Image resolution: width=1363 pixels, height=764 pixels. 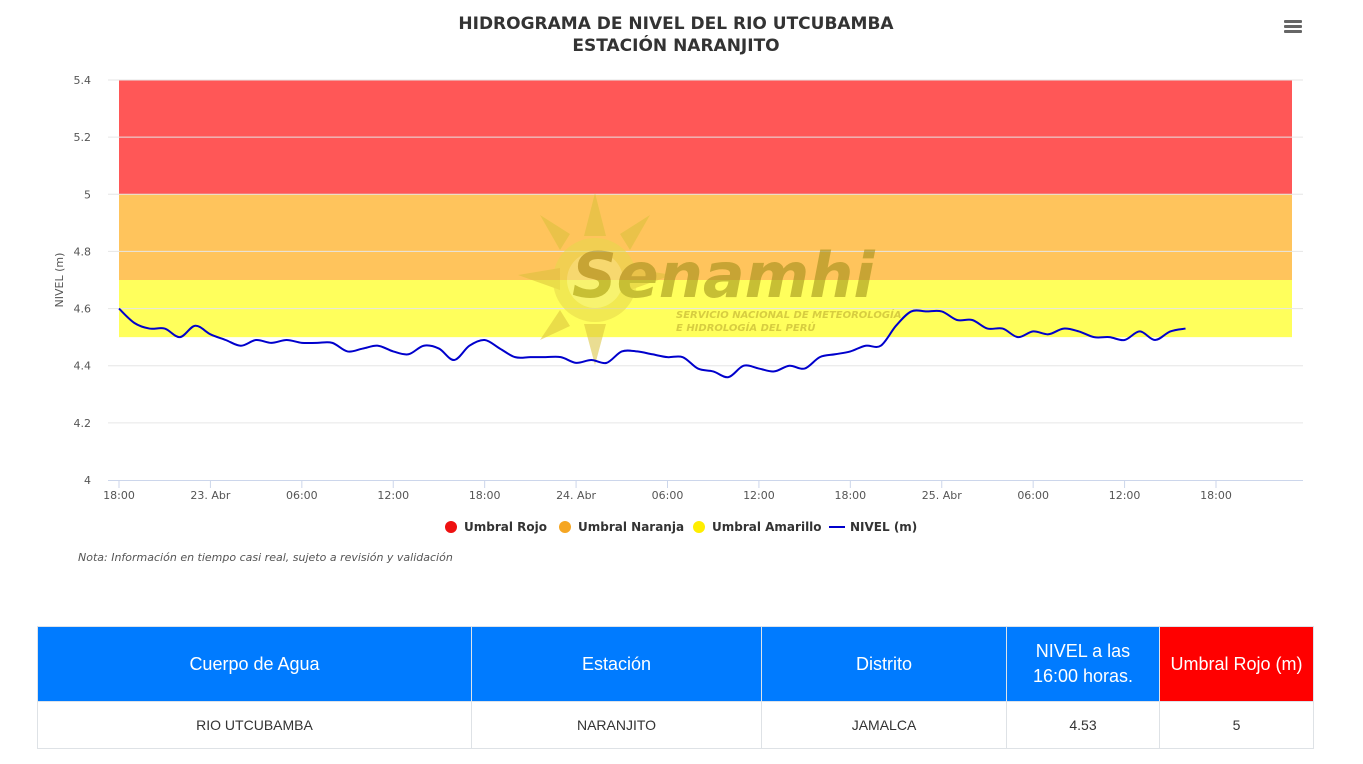 I want to click on y-tick-label: 5.4, so click(x=83, y=80).